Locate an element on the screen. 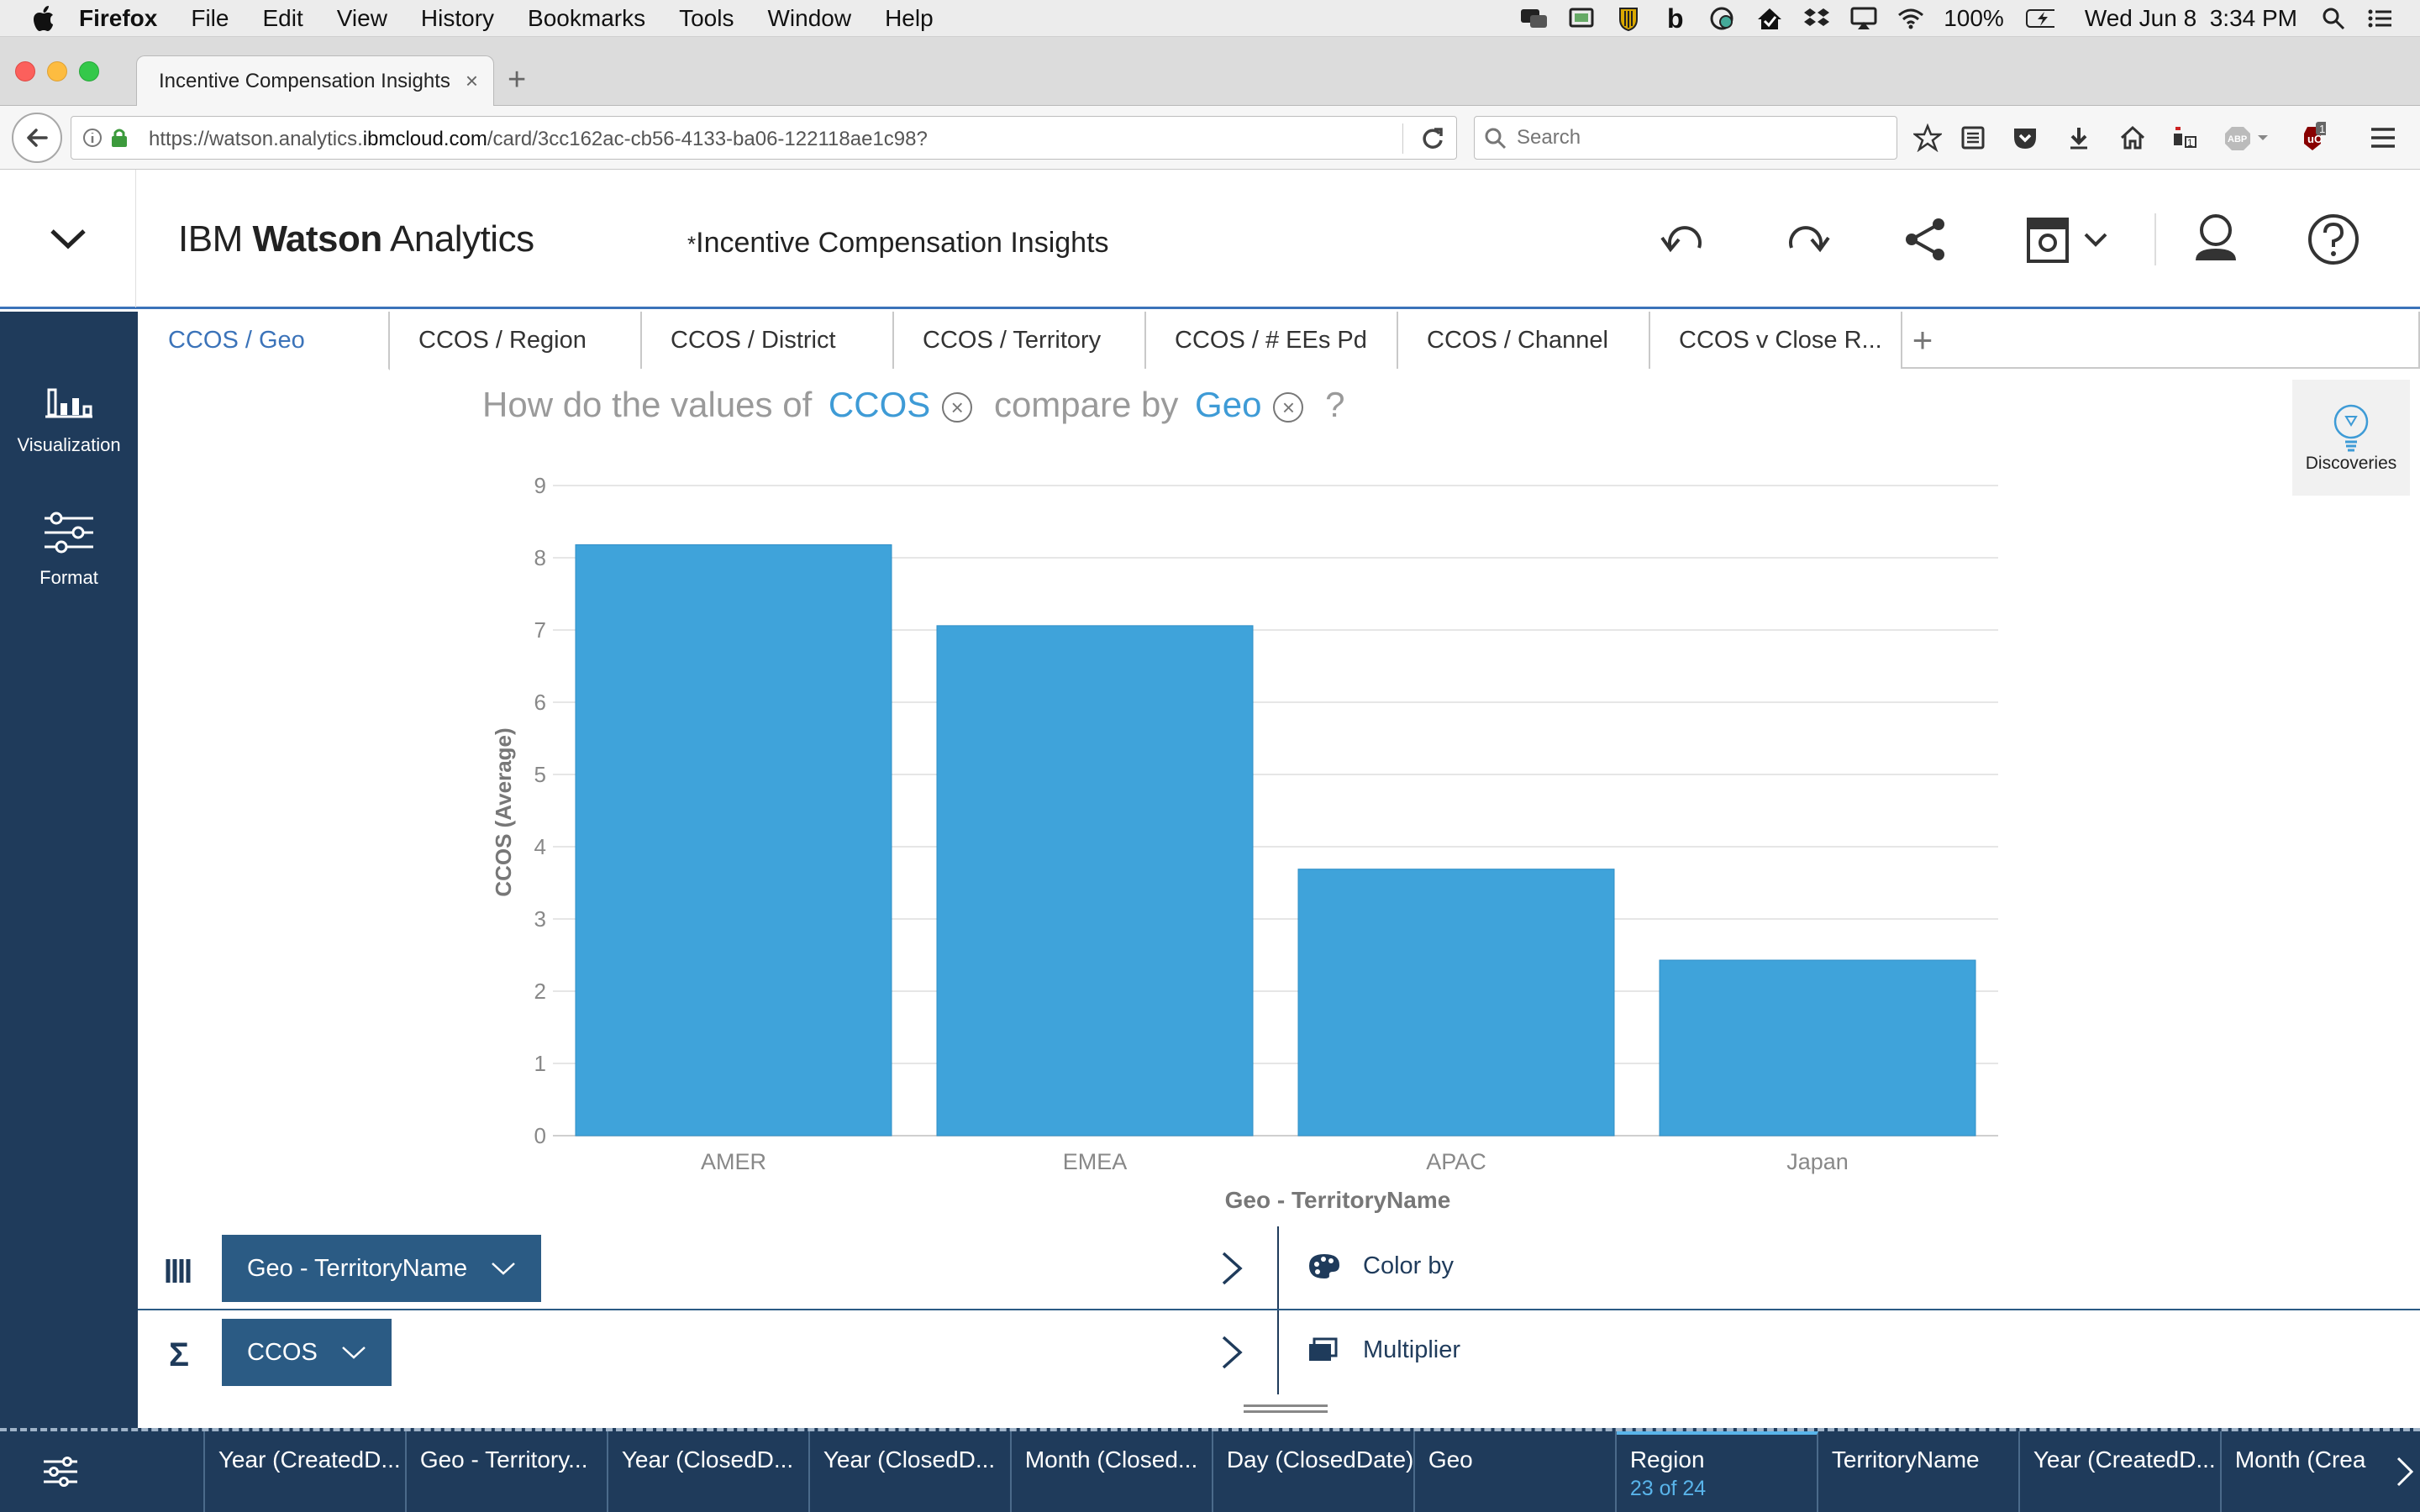 This screenshot has height=1512, width=2420. undo-icon is located at coordinates (1684, 239).